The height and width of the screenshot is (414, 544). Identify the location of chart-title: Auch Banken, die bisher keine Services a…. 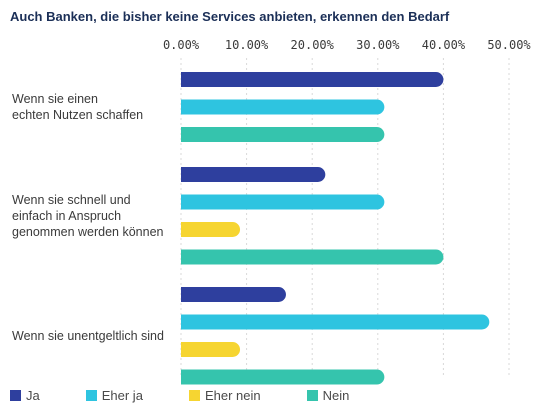
(230, 16).